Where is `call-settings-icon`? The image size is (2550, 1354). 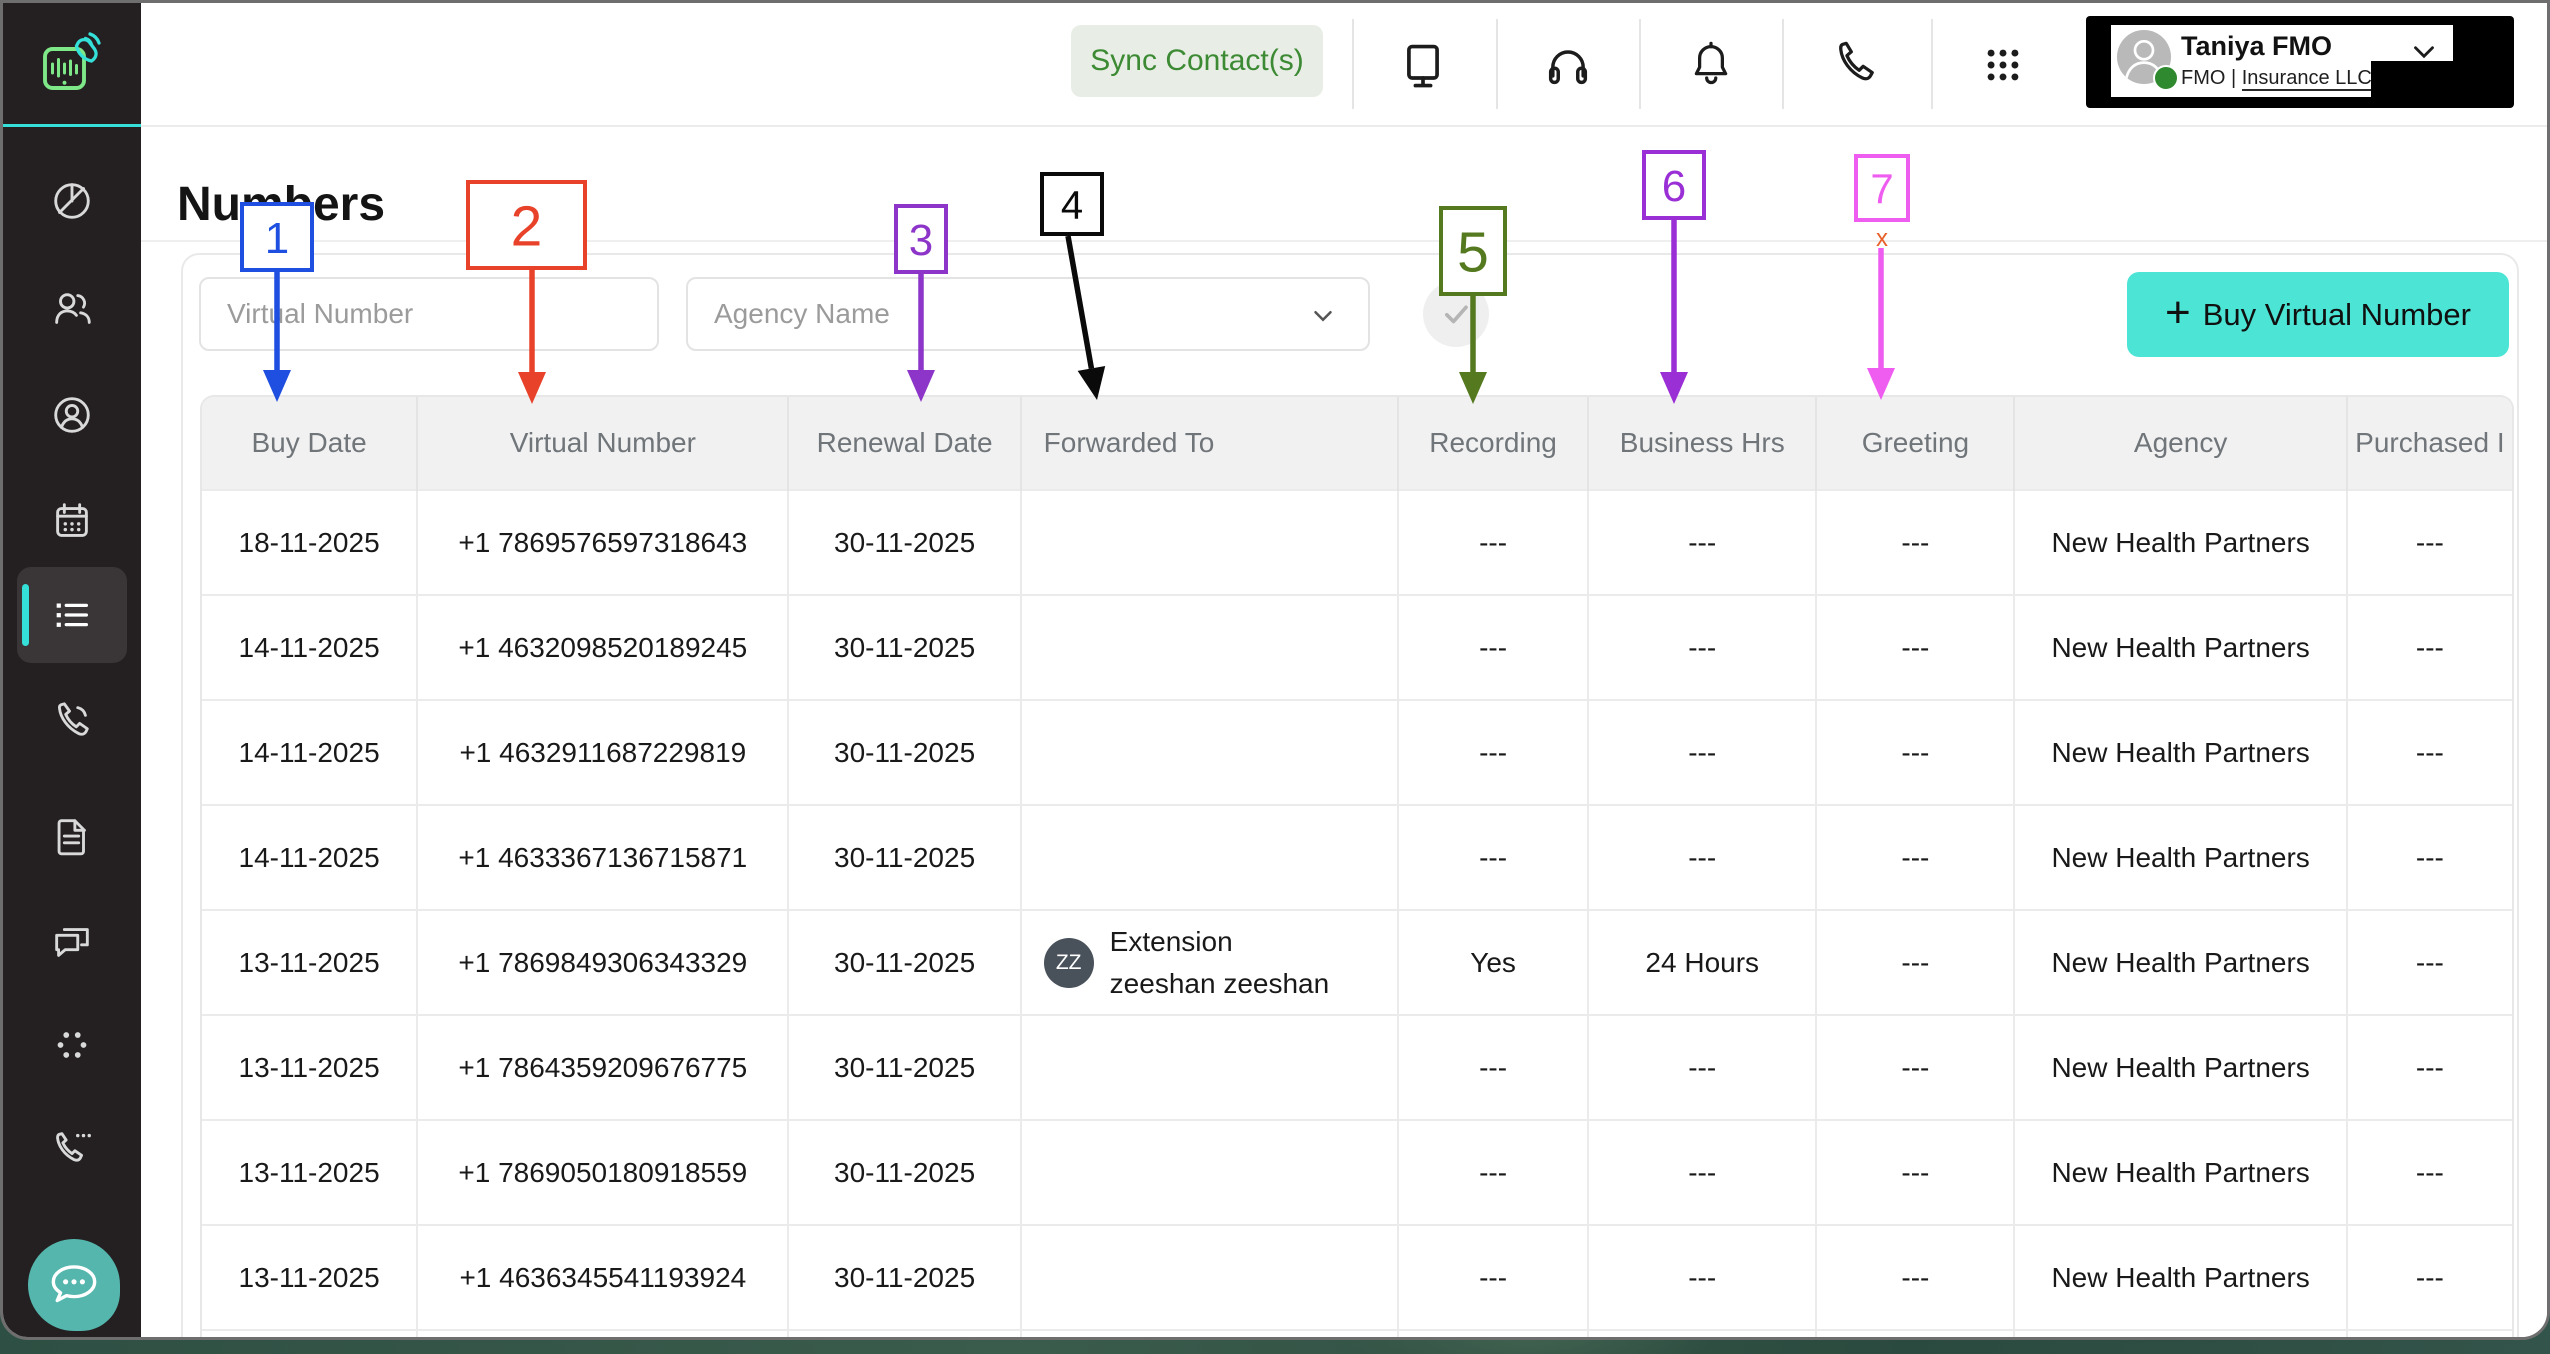
call-settings-icon is located at coordinates (73, 1147).